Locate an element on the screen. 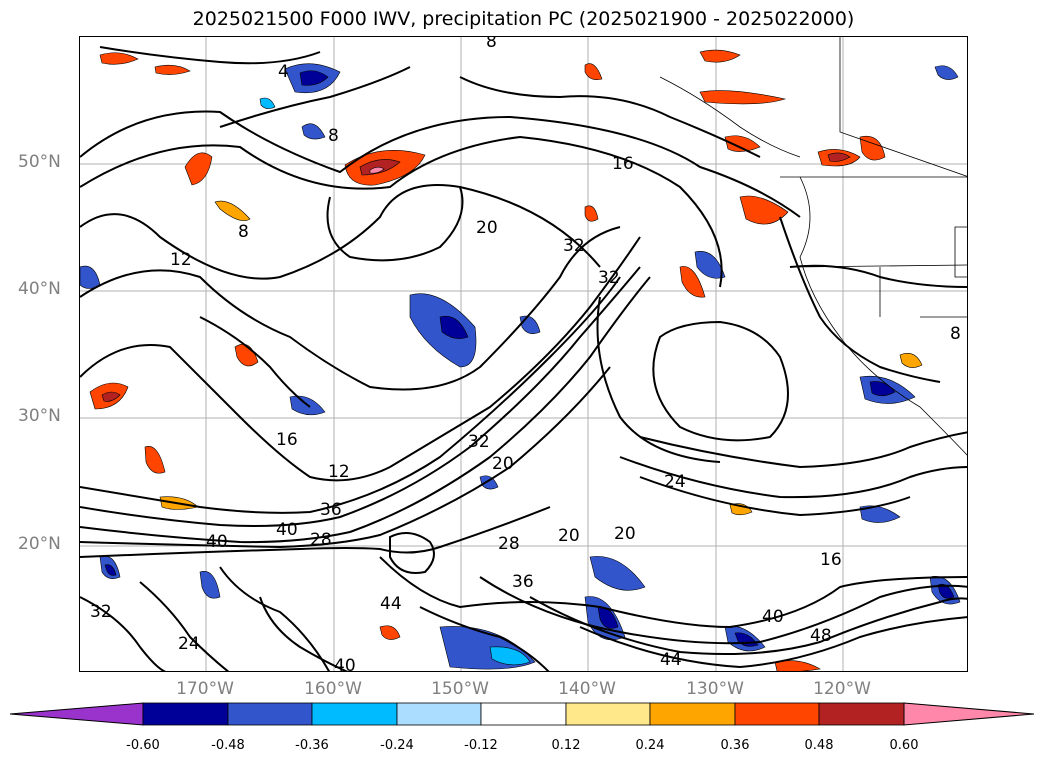 The height and width of the screenshot is (765, 1047). lat-label-20n: 20°N is located at coordinates (39, 544).